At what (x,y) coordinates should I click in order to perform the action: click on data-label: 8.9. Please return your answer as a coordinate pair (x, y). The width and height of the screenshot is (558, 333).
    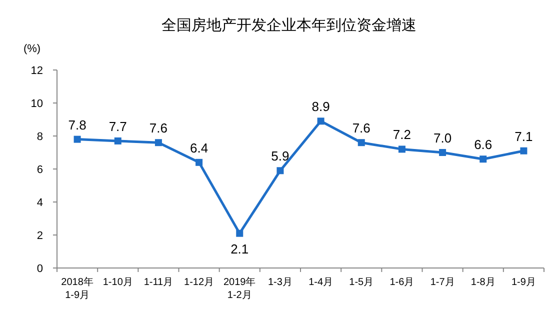
    Looking at the image, I should click on (321, 106).